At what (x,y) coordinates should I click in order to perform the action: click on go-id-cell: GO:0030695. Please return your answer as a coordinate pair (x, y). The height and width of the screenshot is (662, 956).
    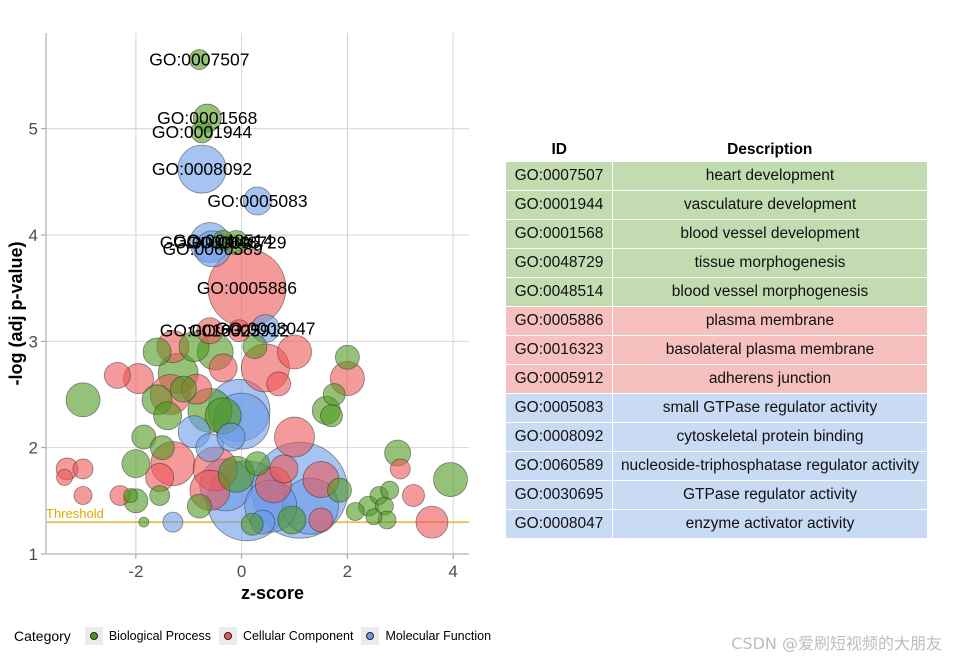
    Looking at the image, I should click on (559, 495).